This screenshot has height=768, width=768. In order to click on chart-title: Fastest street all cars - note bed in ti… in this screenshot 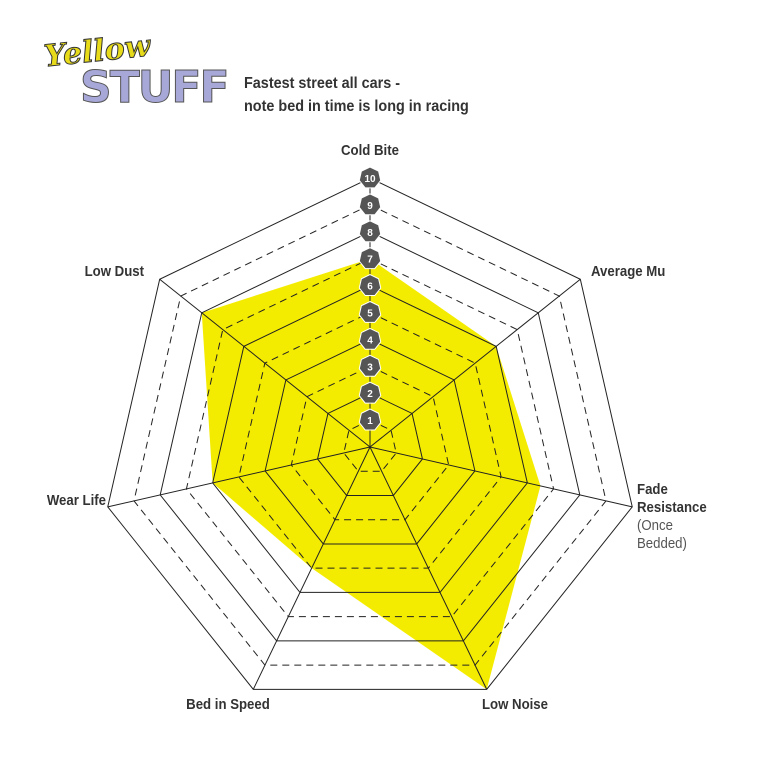, I will do `click(356, 95)`.